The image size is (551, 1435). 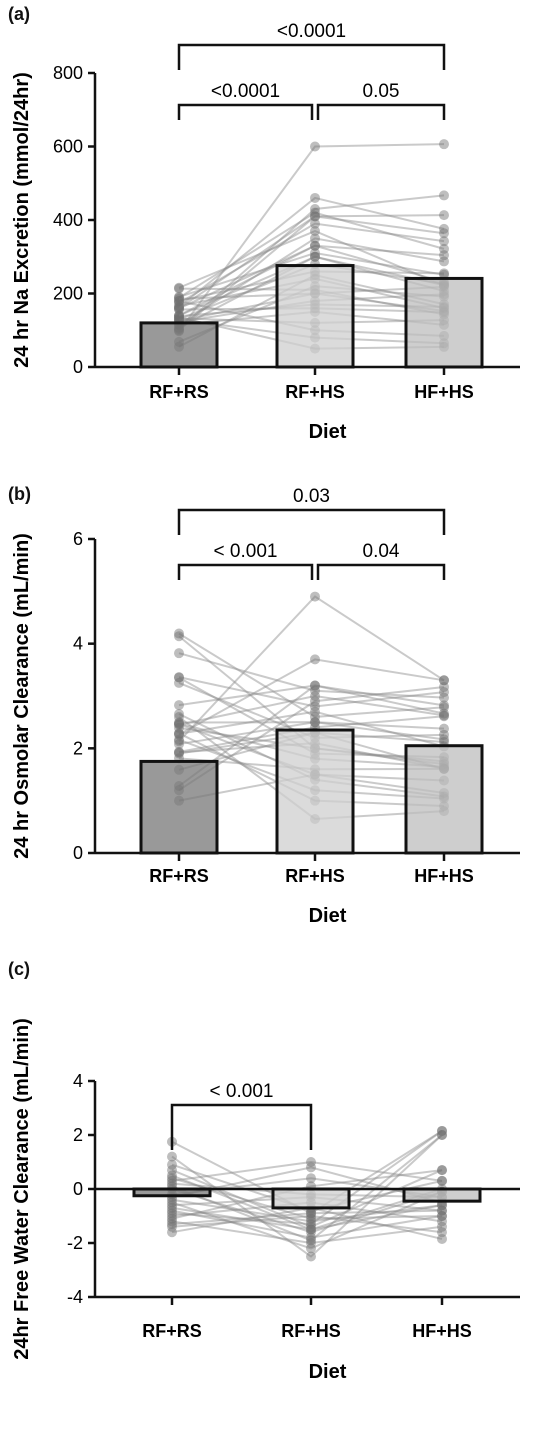 I want to click on p-value-label: 0.04, so click(x=381, y=551).